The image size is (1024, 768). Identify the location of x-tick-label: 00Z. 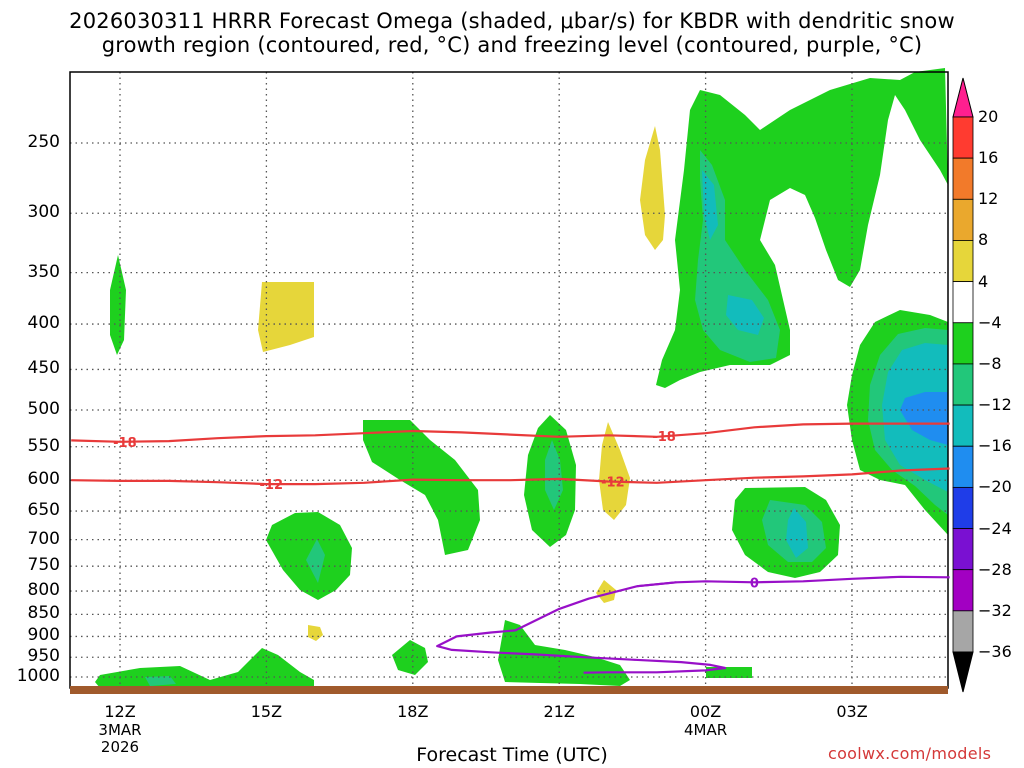
(705, 711).